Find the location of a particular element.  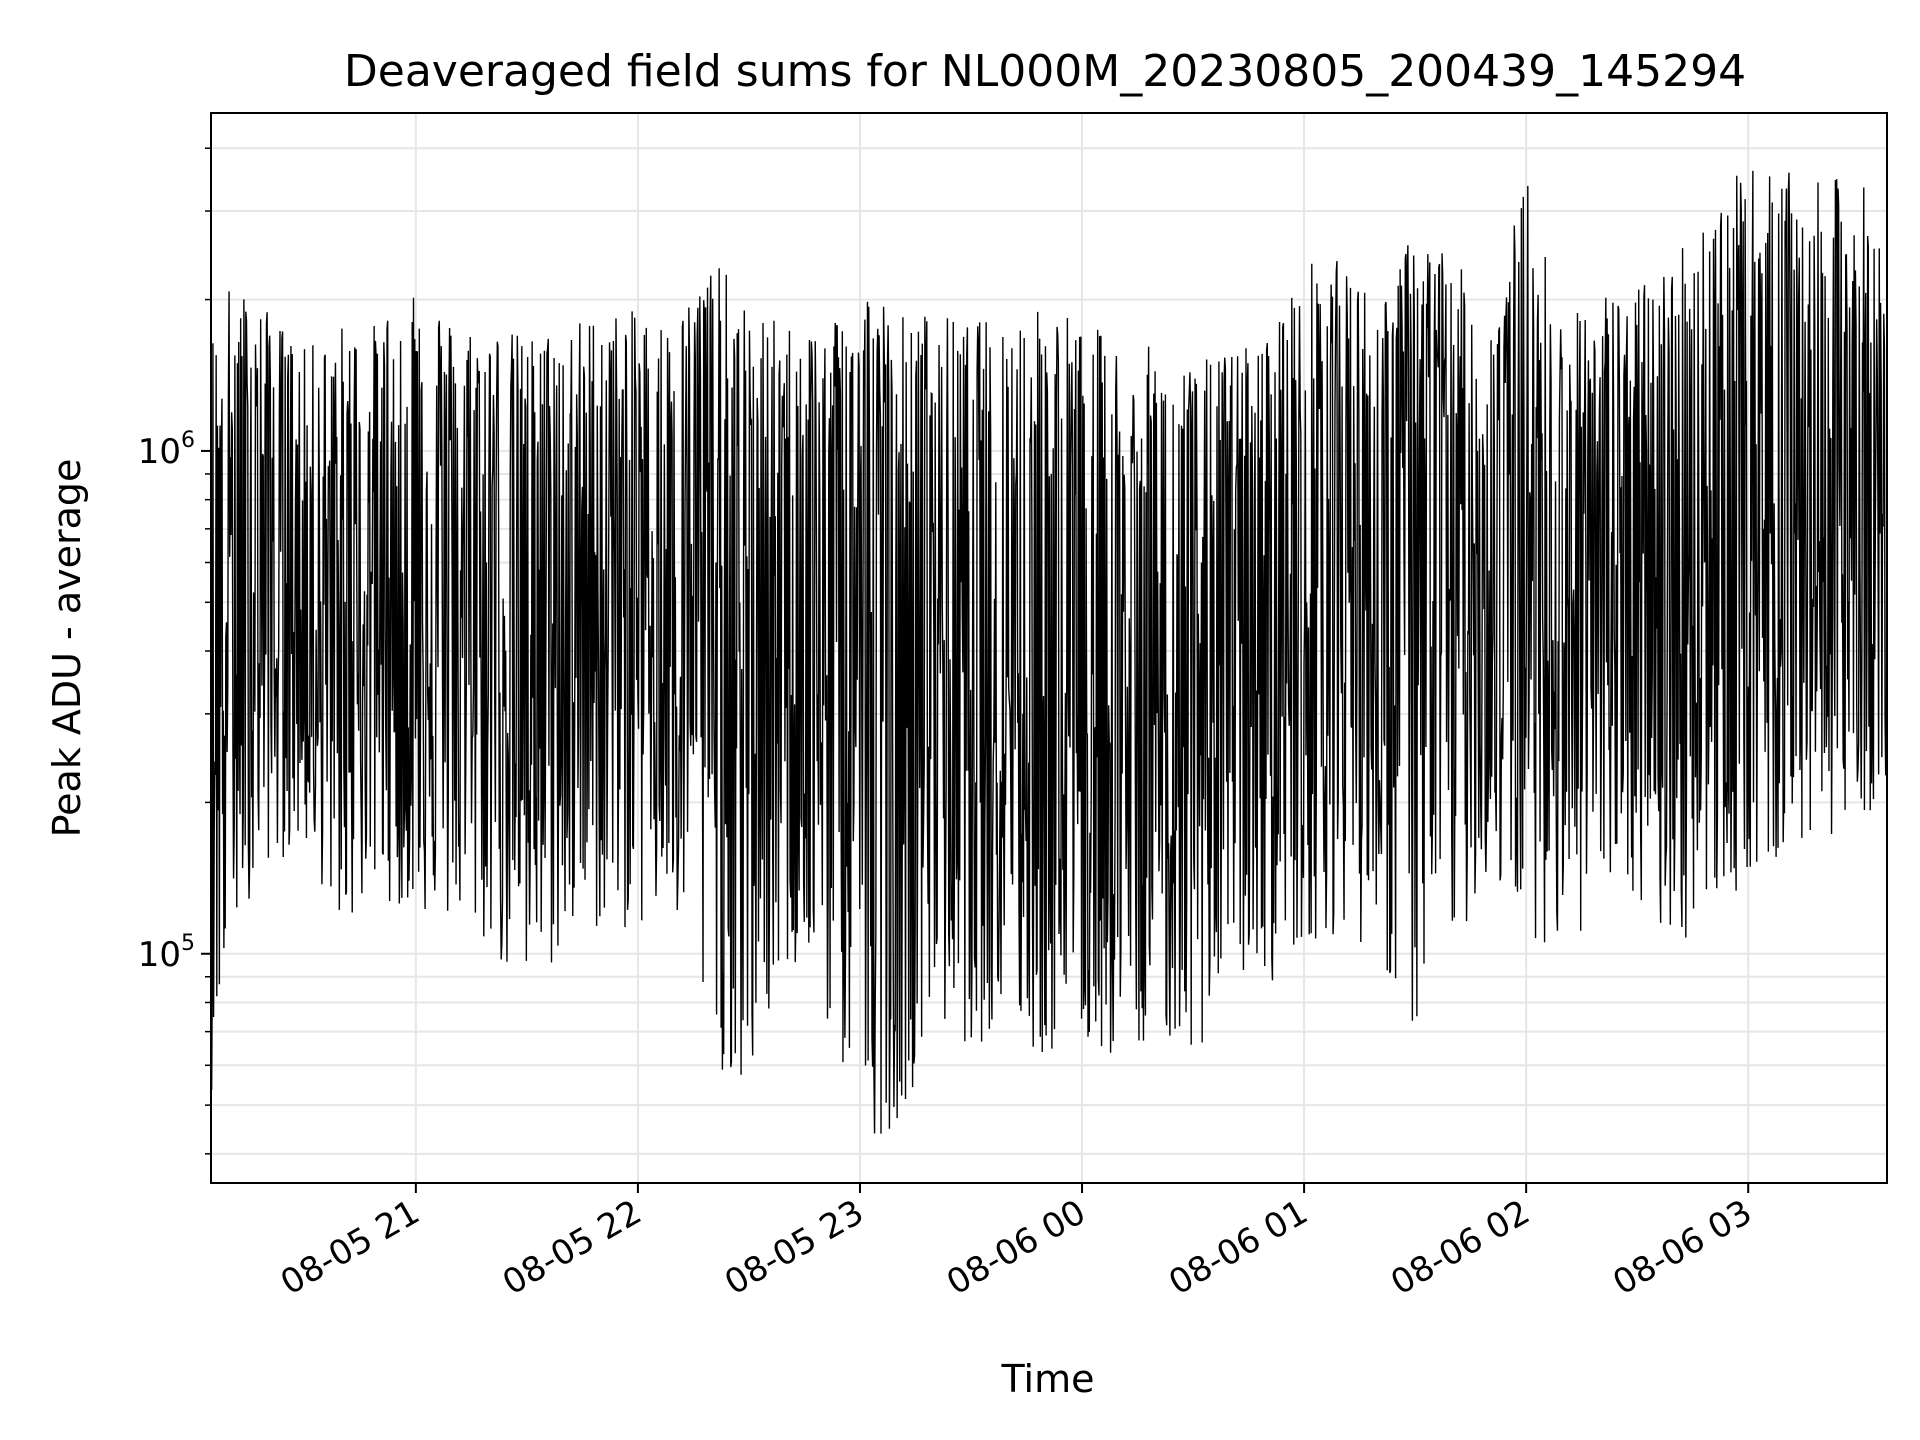

x-axis-label: Time is located at coordinates (1048, 1379).